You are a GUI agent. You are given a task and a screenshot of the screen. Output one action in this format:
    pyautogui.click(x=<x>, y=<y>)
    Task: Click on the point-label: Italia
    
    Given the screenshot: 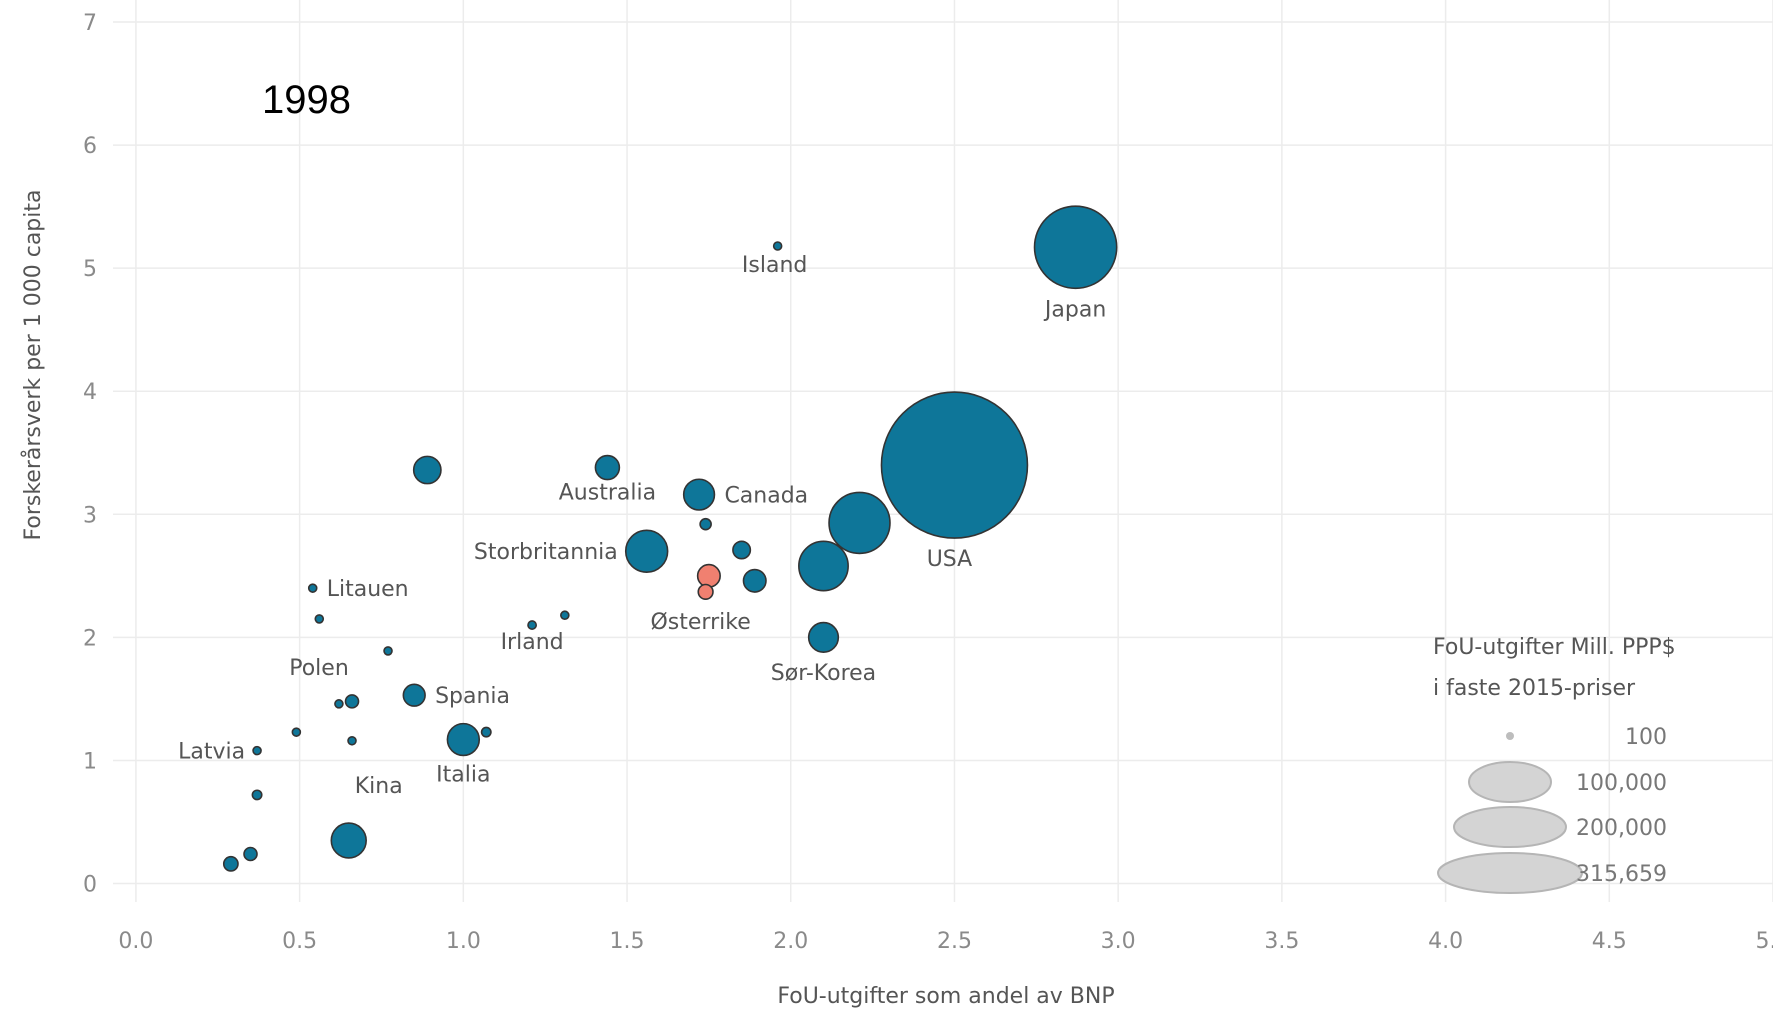 What is the action you would take?
    pyautogui.click(x=463, y=774)
    